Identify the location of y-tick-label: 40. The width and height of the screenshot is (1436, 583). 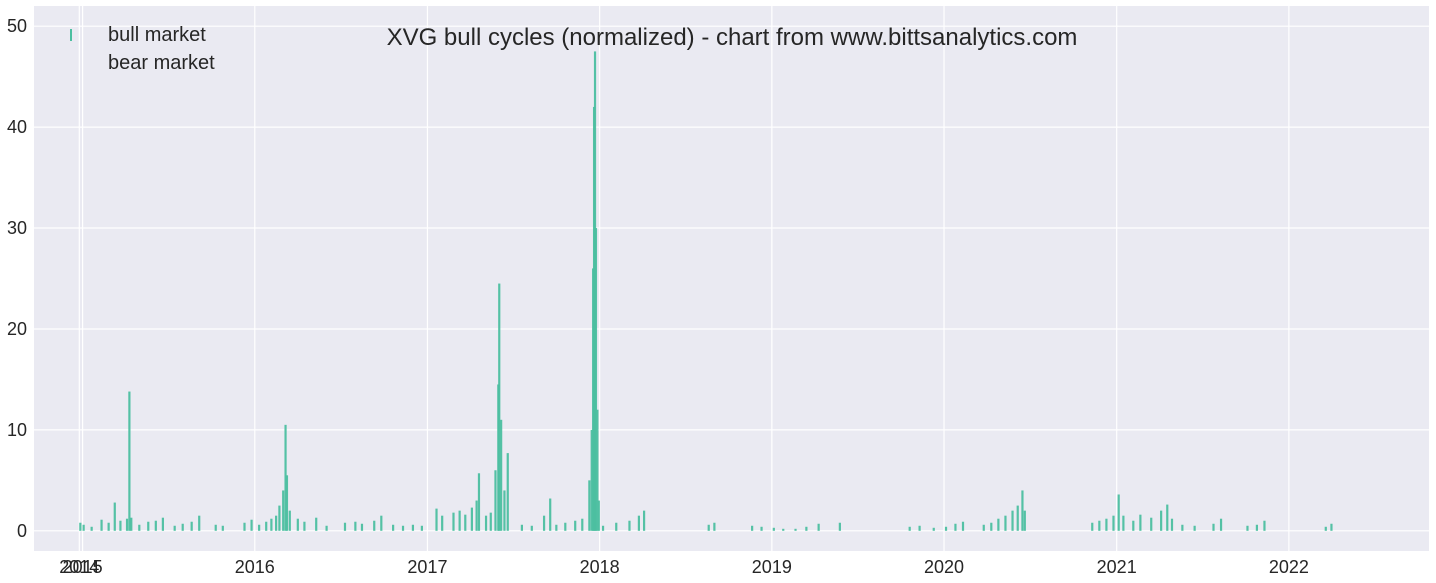
(17, 127).